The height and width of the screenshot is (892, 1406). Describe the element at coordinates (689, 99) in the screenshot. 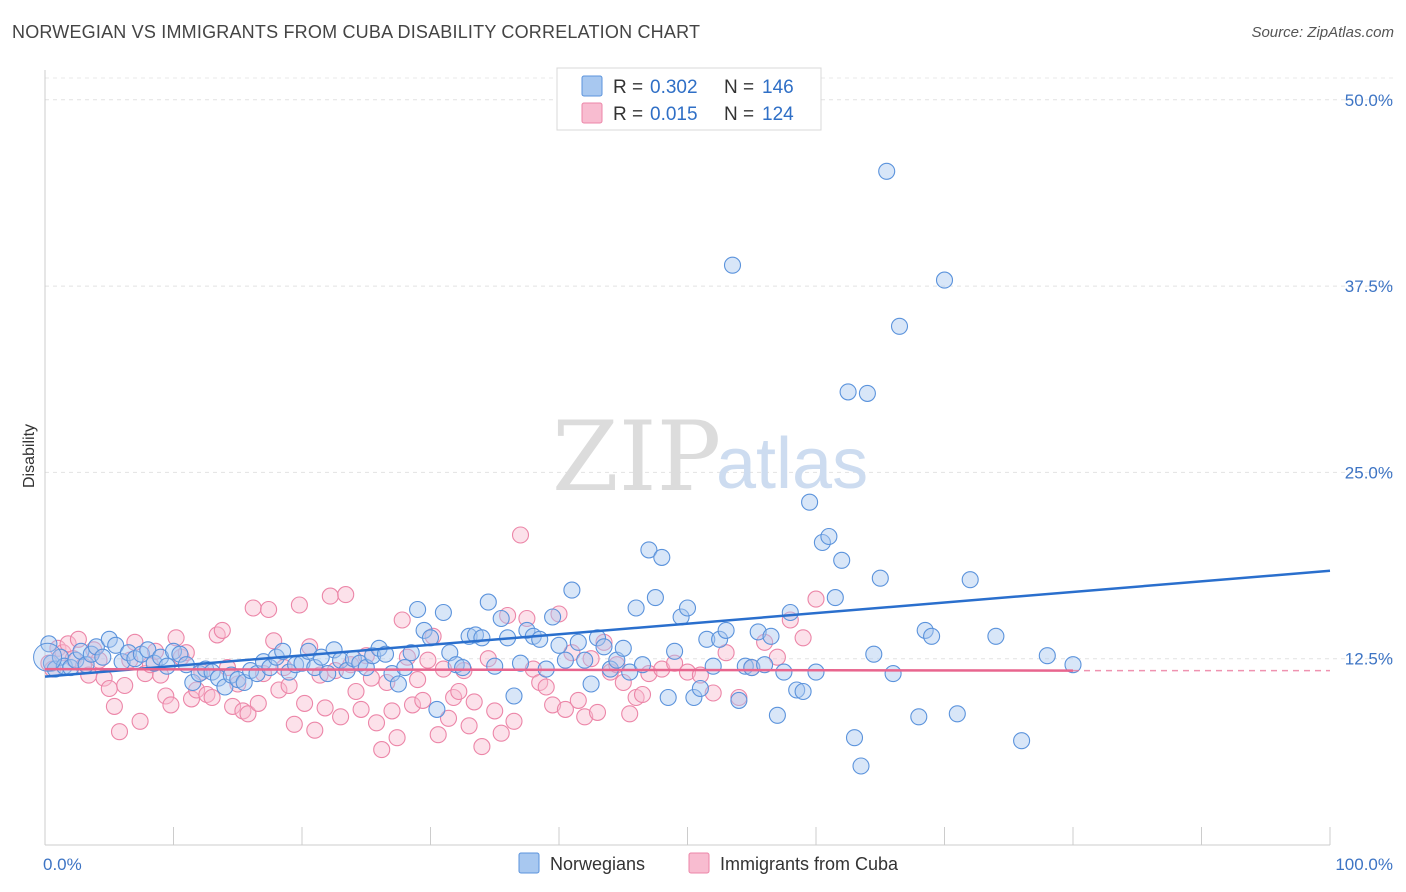

I see `legend: R = 0.302 N = 146 R = 0.015 N = 124` at that location.